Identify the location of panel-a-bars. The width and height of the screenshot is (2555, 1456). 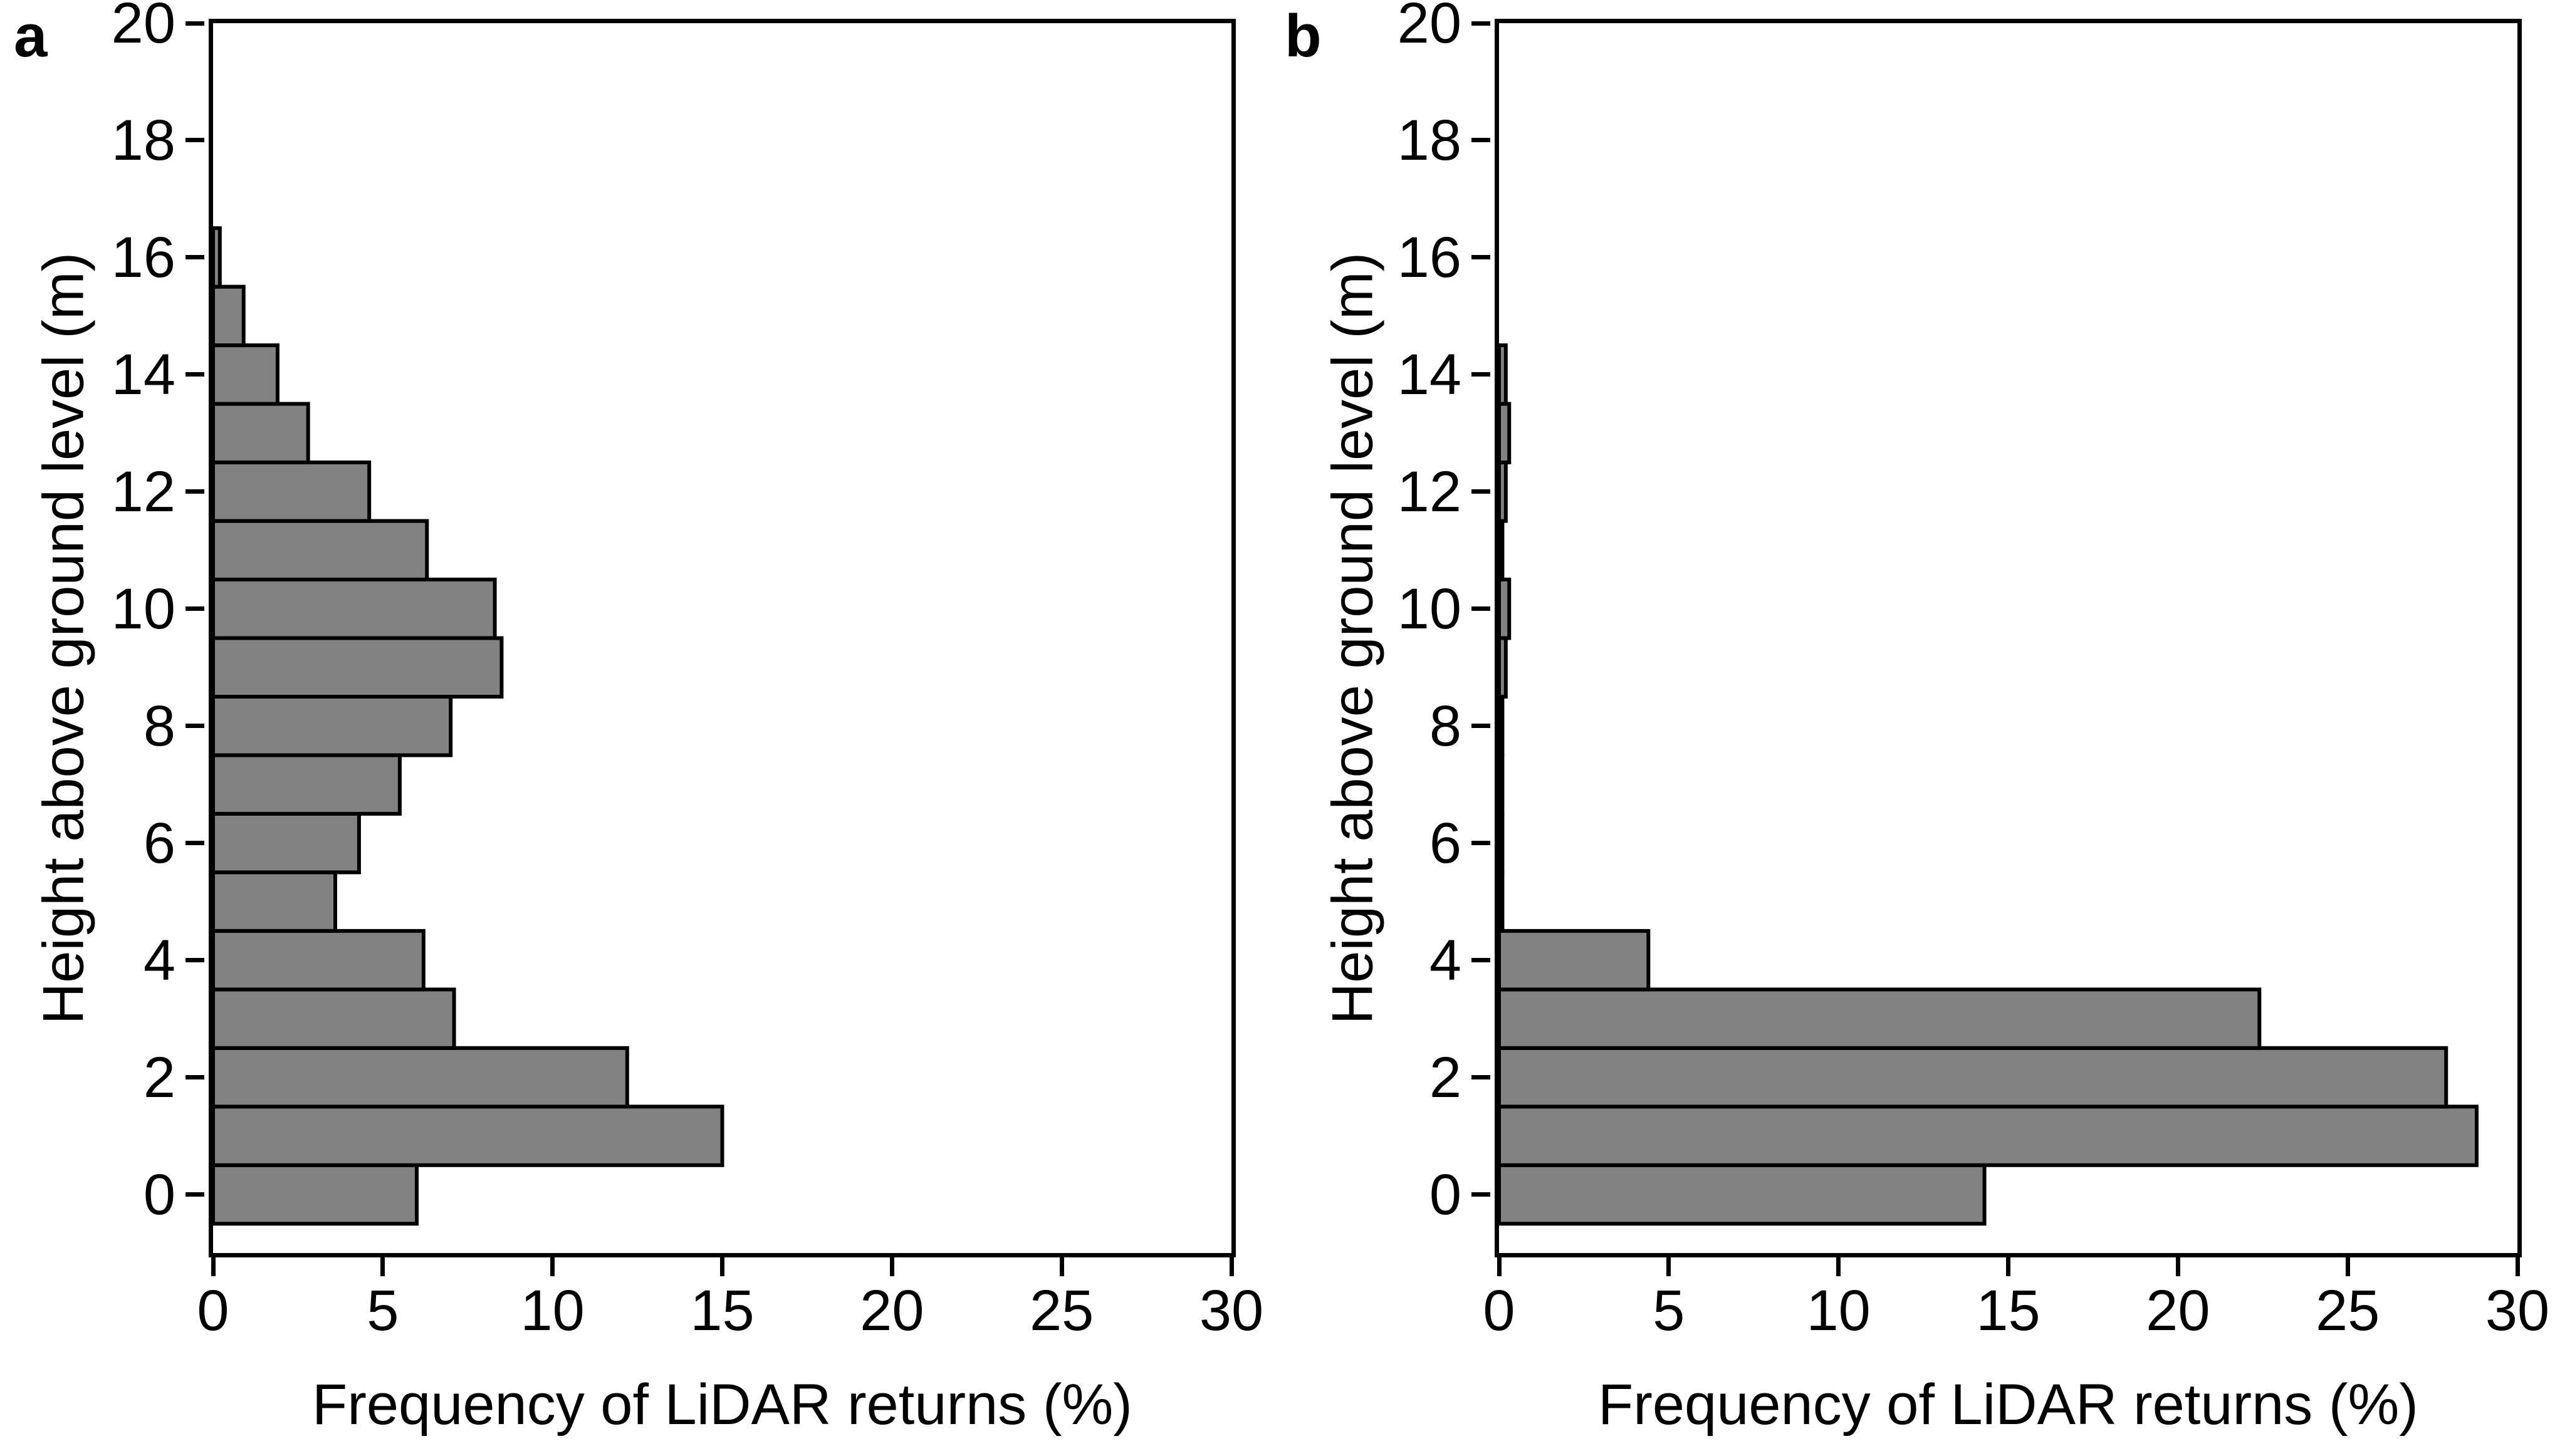
(468, 726).